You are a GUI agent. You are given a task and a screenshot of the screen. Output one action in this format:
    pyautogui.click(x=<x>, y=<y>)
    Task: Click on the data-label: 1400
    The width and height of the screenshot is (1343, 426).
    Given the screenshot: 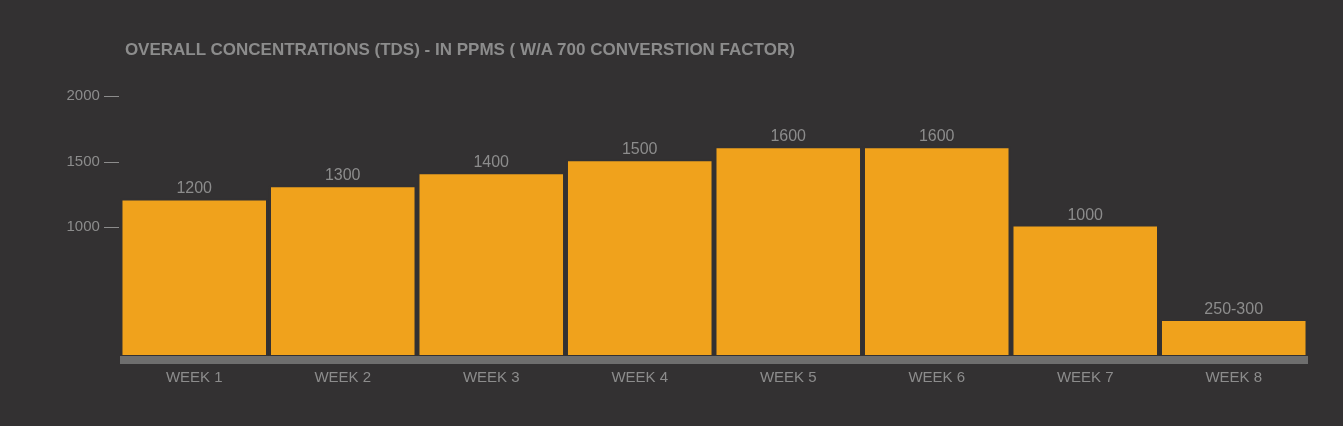 What is the action you would take?
    pyautogui.click(x=491, y=162)
    